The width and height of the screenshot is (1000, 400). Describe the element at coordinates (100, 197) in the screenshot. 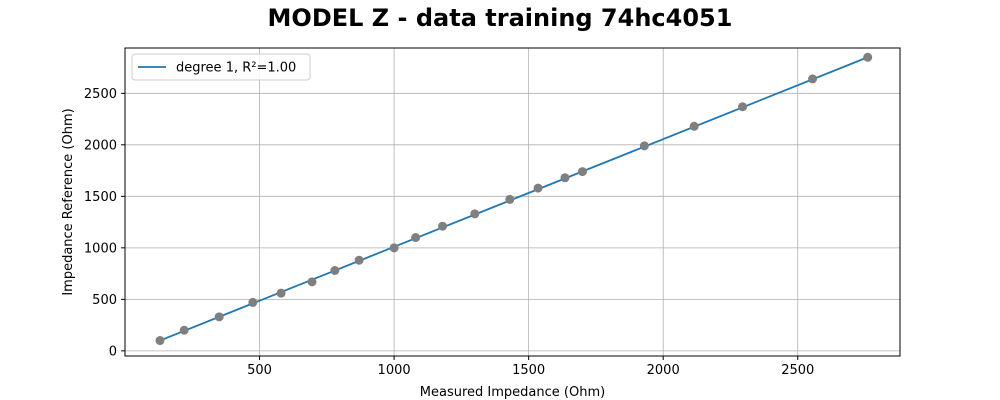

I see `y-tick-label: 1500` at that location.